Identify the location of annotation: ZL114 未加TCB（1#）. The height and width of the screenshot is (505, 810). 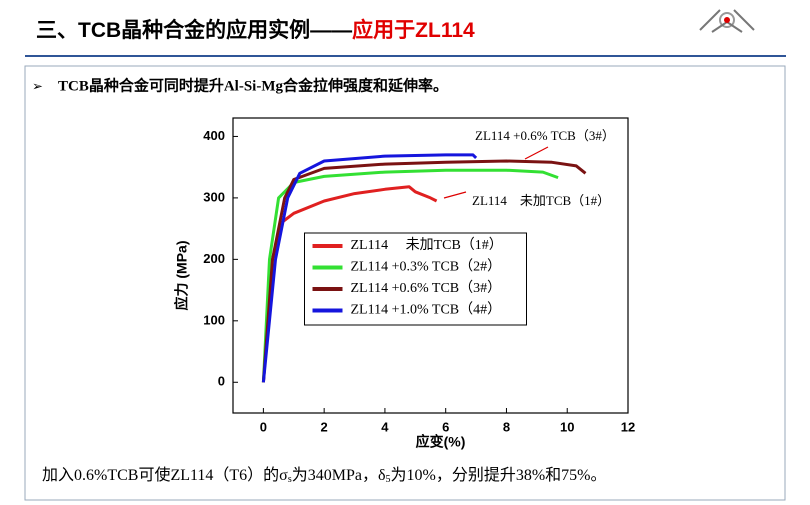
(541, 200).